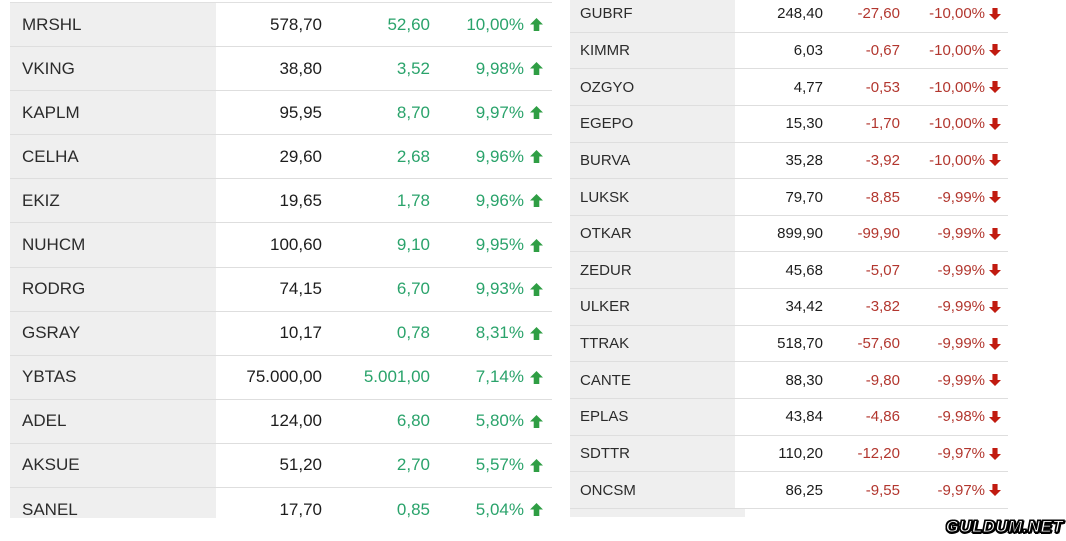 This screenshot has height=541, width=1066. Describe the element at coordinates (789, 161) in the screenshot. I see `stock-row: BURVA 35,28 -3,92 -10,00%` at that location.